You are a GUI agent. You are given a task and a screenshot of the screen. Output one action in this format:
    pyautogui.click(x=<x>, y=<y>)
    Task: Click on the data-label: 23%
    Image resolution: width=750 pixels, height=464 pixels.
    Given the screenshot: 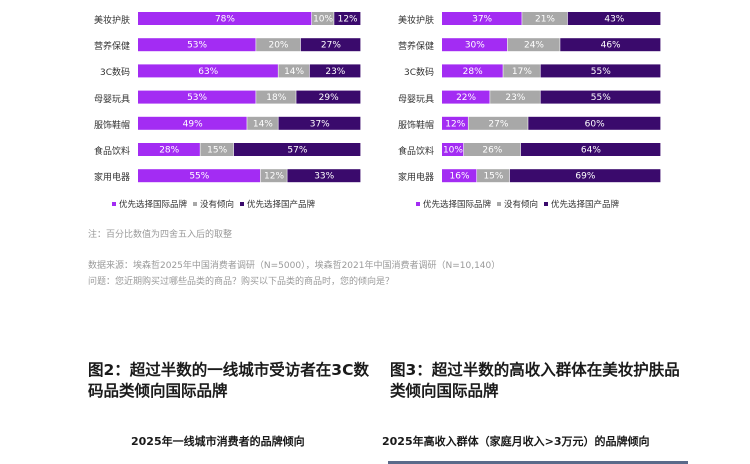 What is the action you would take?
    pyautogui.click(x=335, y=72)
    